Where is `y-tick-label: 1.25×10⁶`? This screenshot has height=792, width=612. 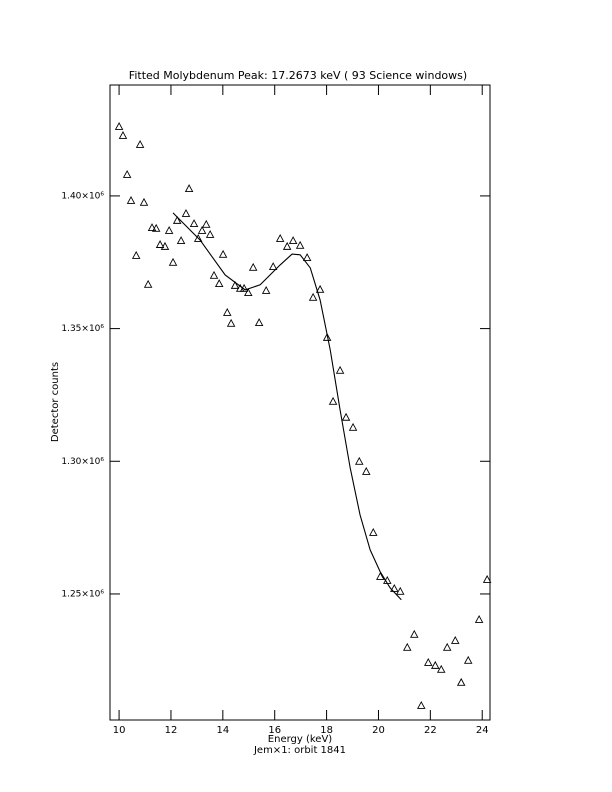
y-tick-label: 1.25×10⁶ is located at coordinates (82, 594).